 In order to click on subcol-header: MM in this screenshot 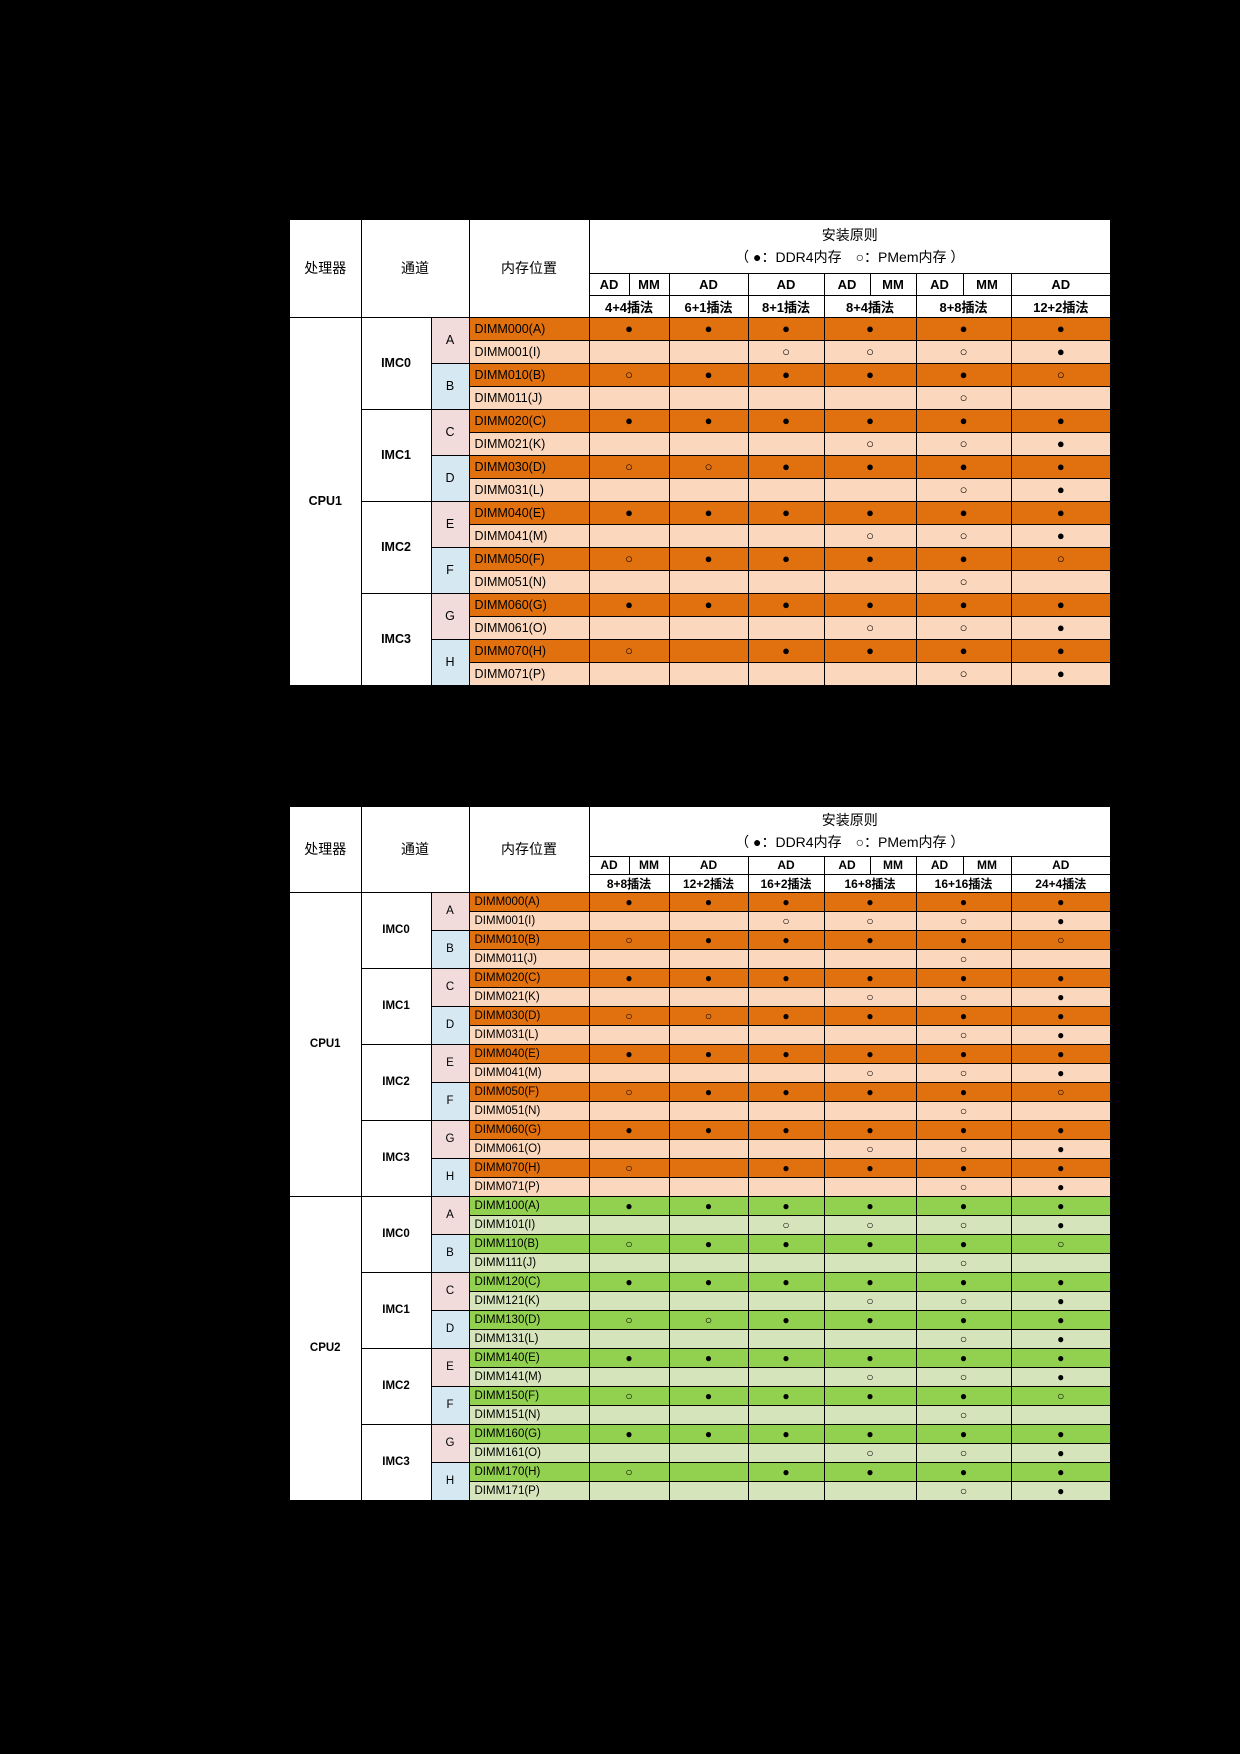, I will do `click(649, 284)`.